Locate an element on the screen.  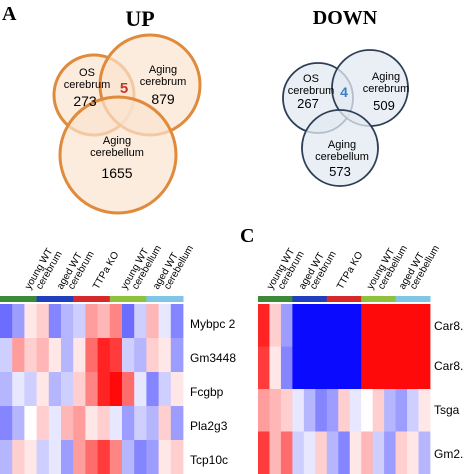
hc-row-label-1: Car8. is located at coordinates (448, 326).